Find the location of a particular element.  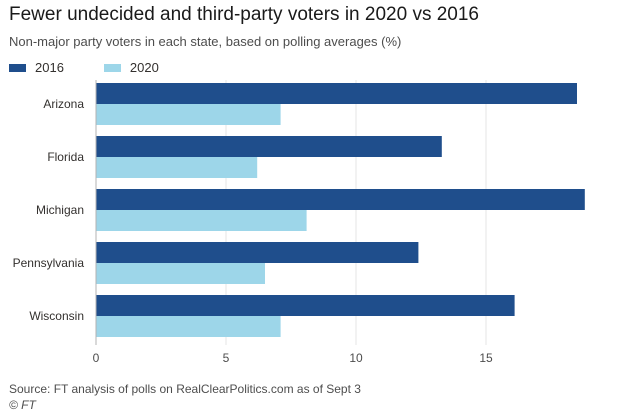

bar-2020-michigan is located at coordinates (201, 220).